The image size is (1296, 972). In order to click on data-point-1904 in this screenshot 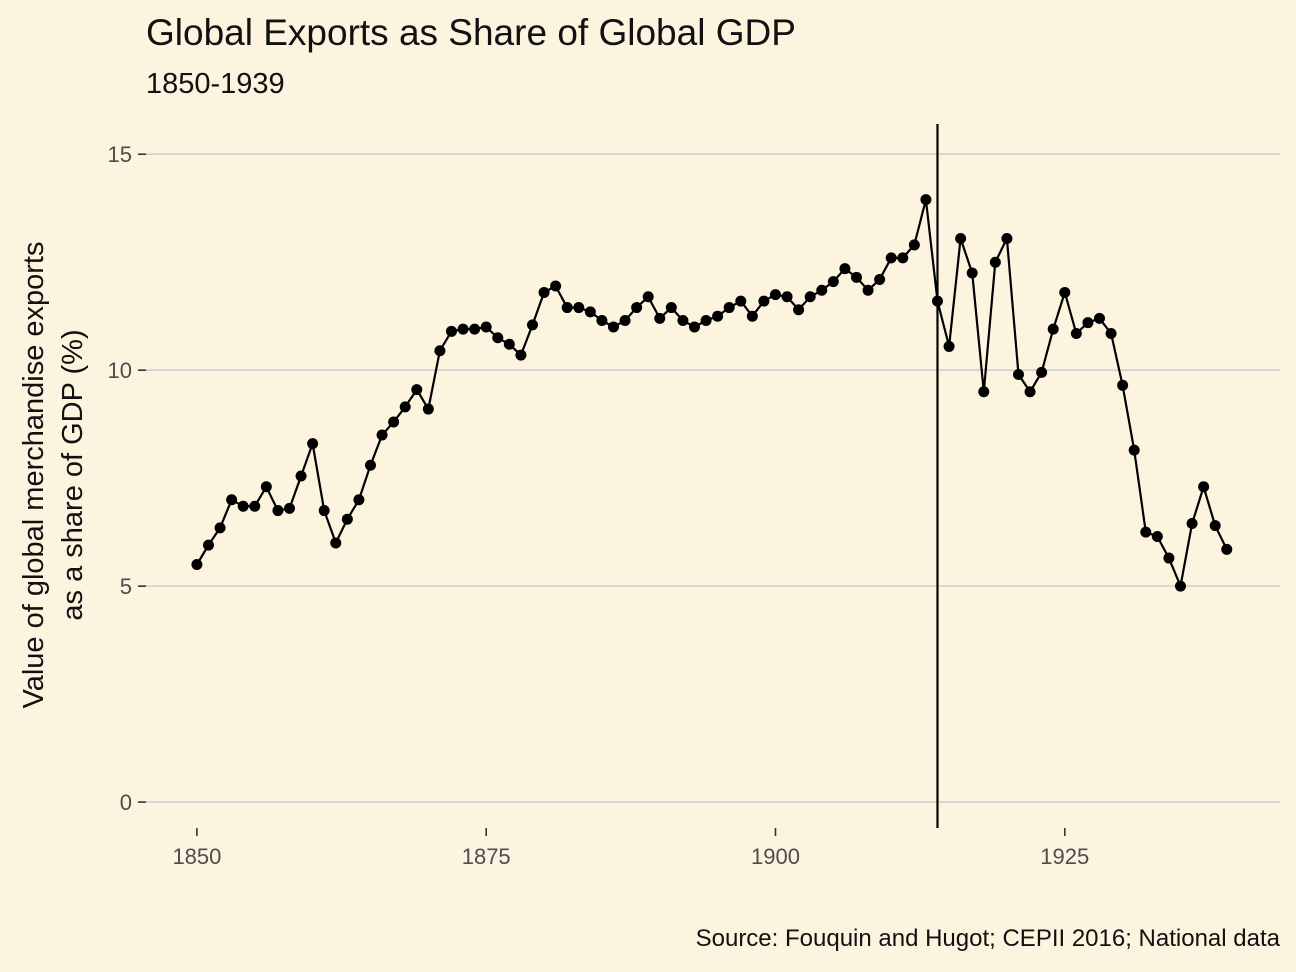, I will do `click(822, 290)`.